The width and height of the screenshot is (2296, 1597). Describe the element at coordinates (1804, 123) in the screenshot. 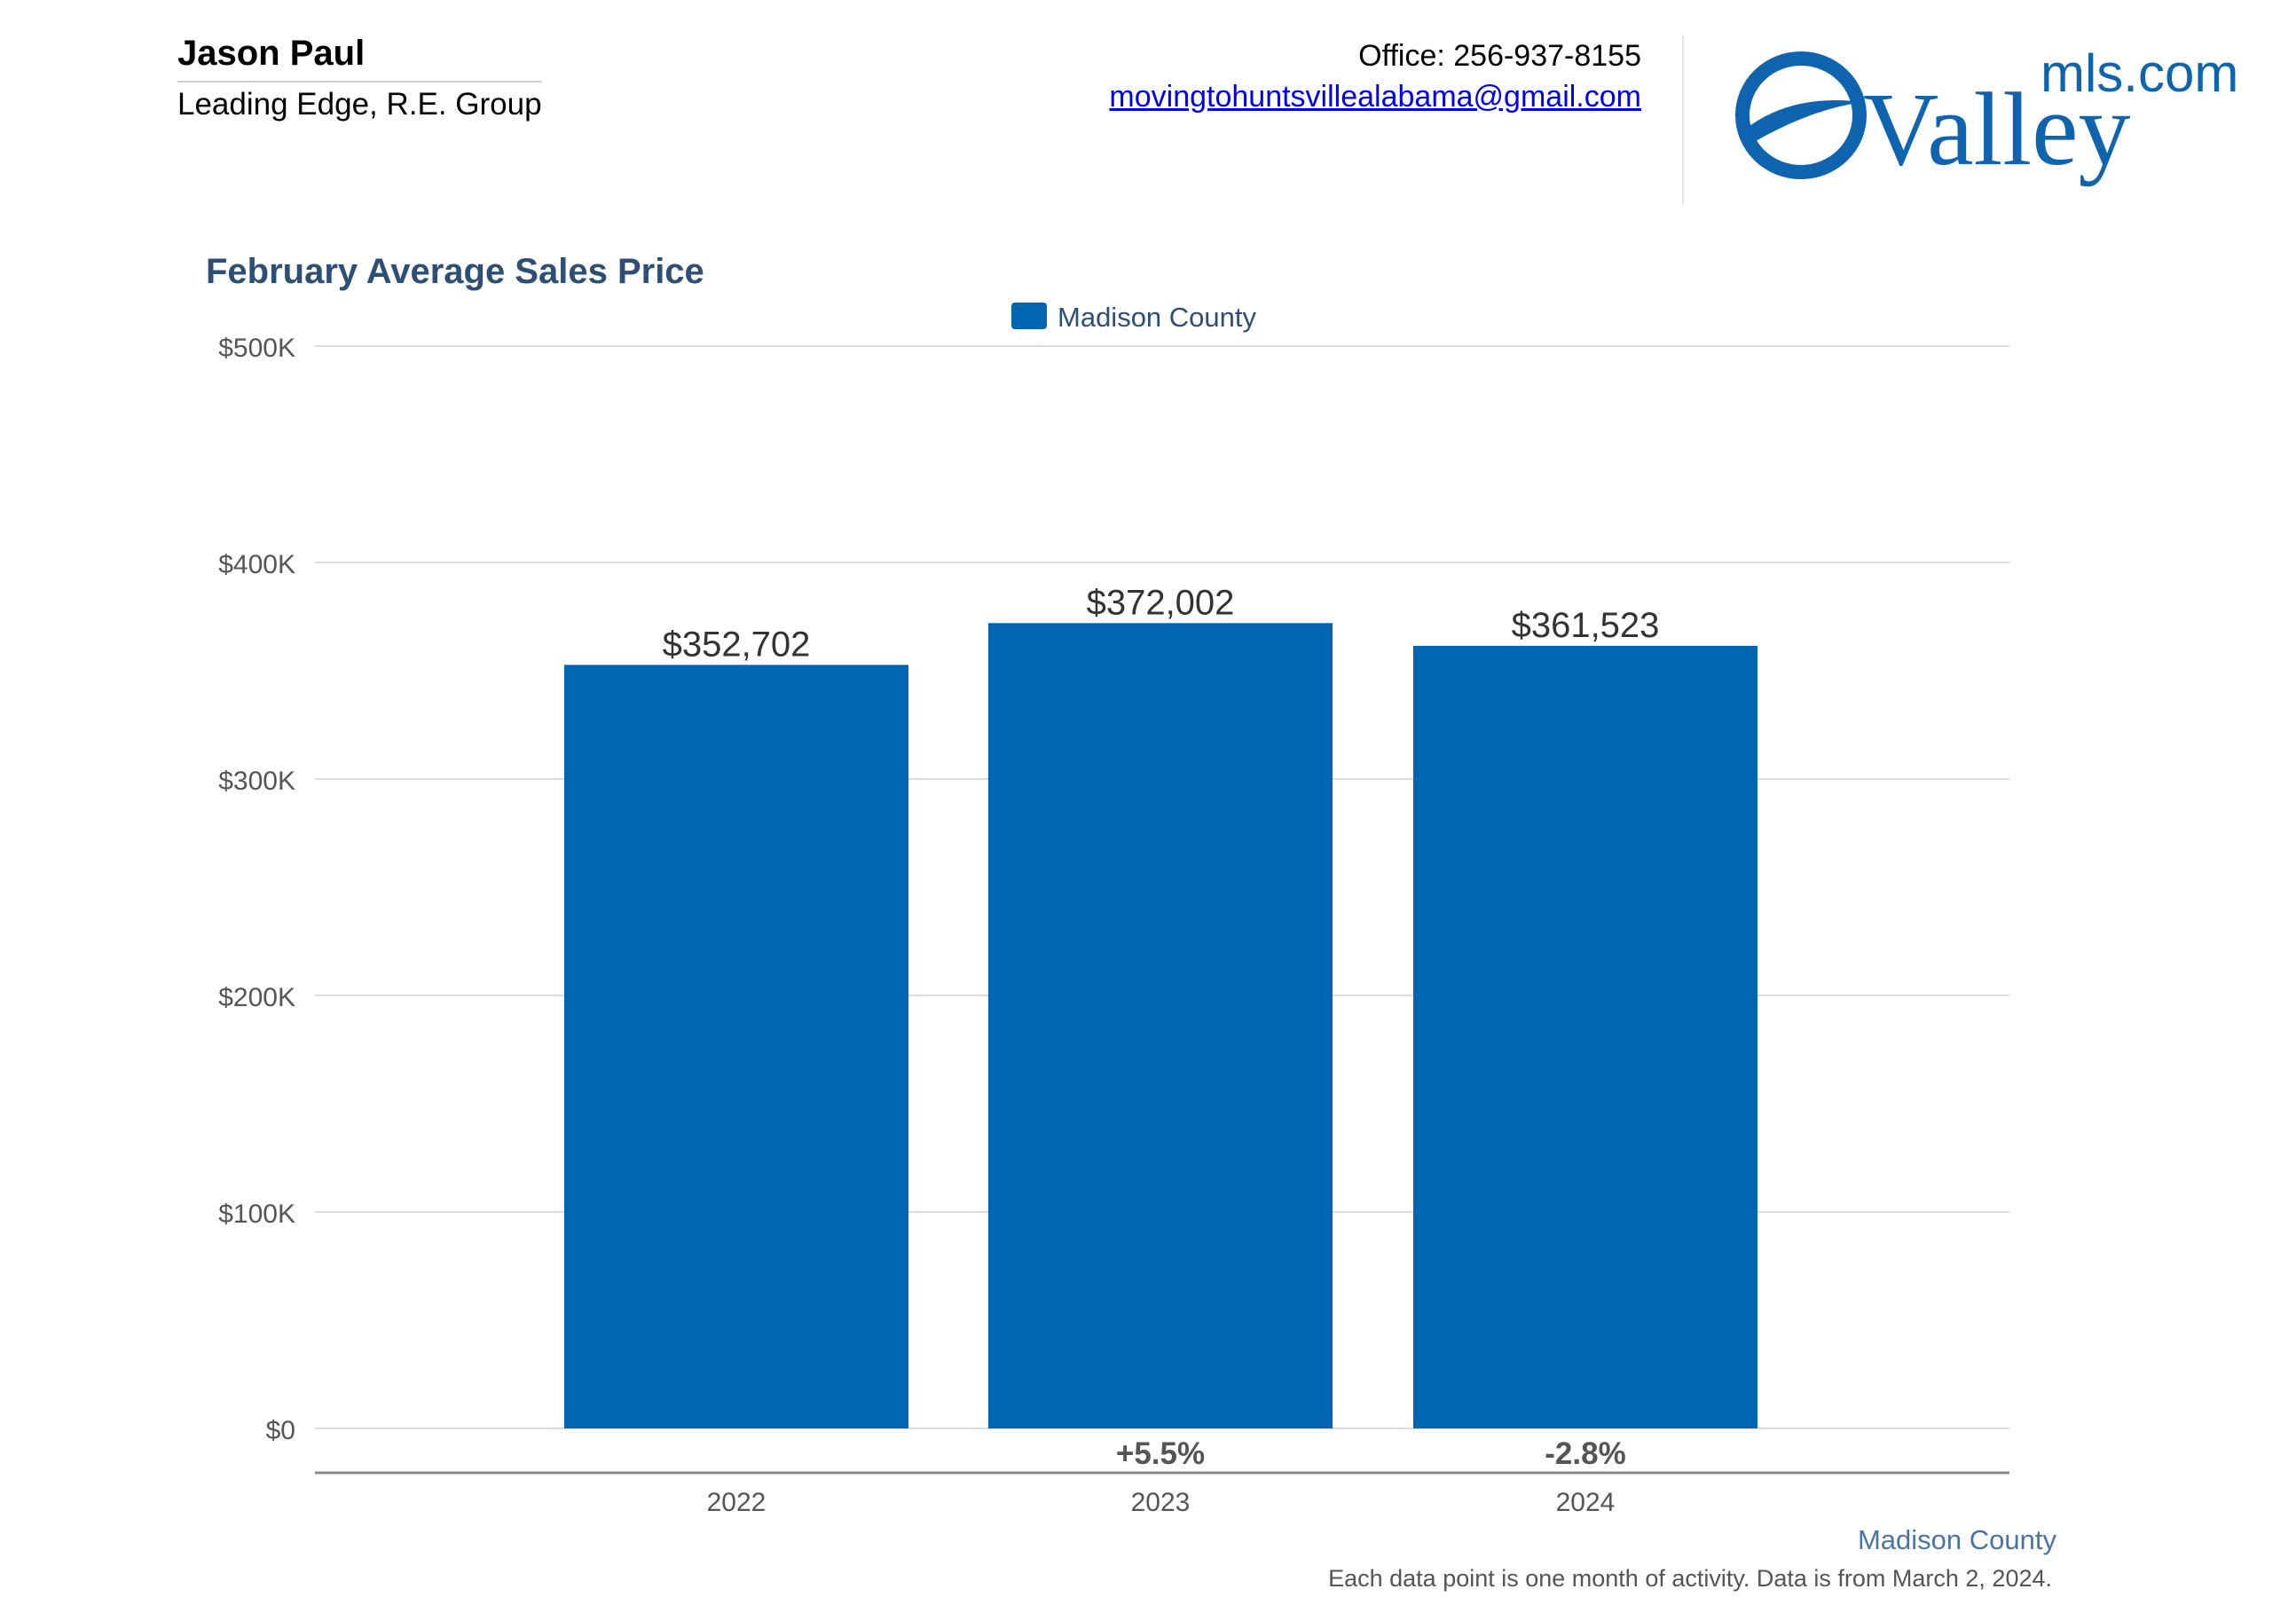

I see `logo-swoosh-icon` at that location.